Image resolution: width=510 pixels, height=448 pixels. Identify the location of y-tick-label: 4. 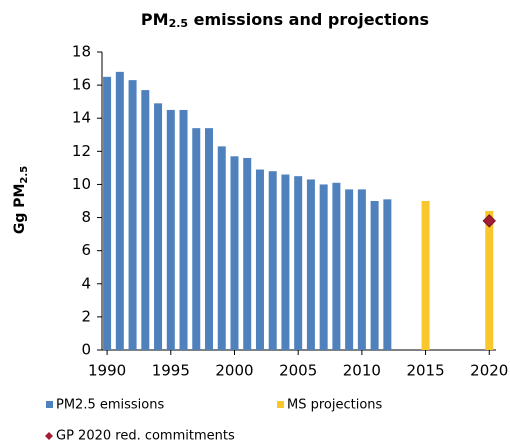
(86, 283).